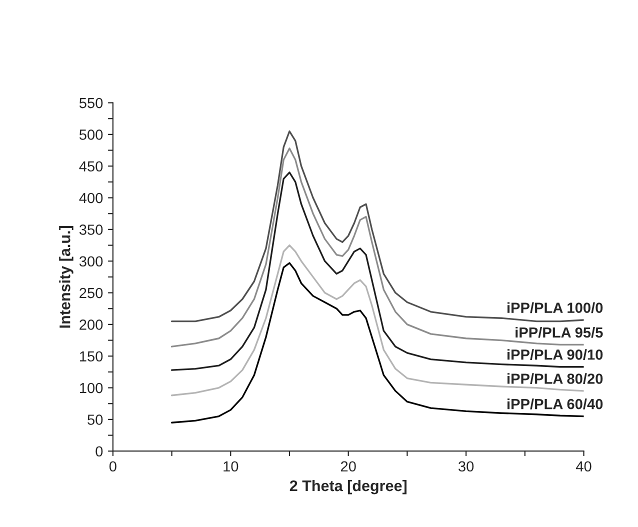 The height and width of the screenshot is (527, 638). What do you see at coordinates (112, 466) in the screenshot?
I see `x-tick-label: 0` at bounding box center [112, 466].